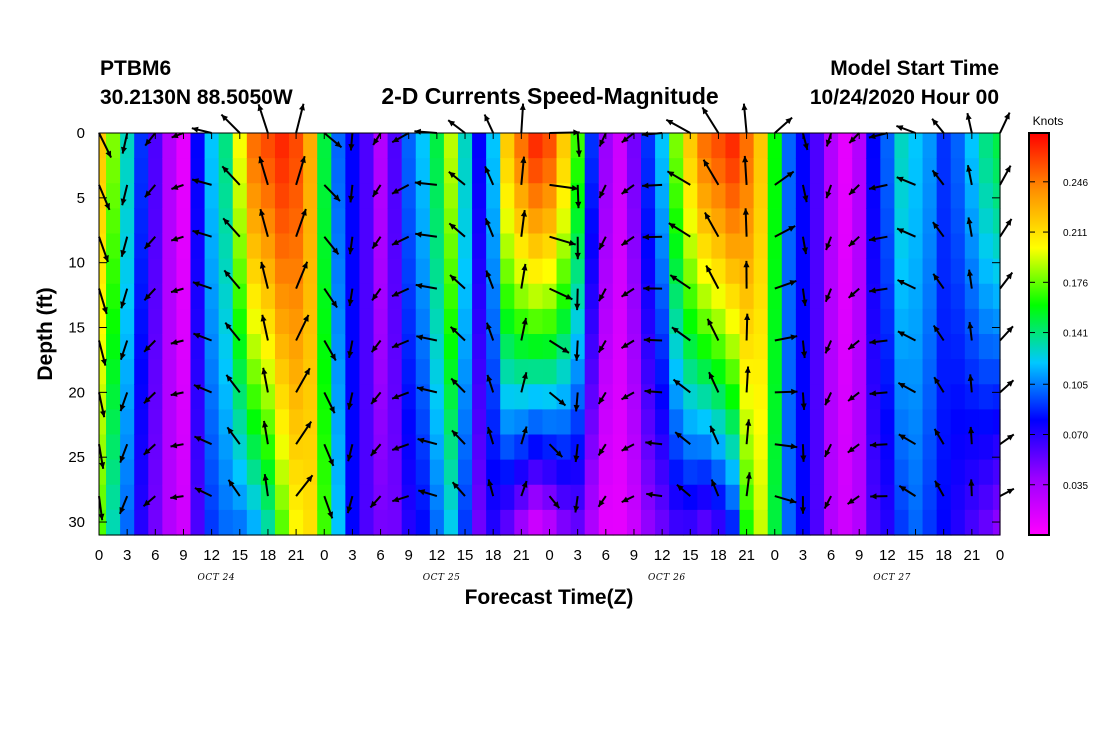  Describe the element at coordinates (1075, 486) in the screenshot. I see `colorbar-tick-label: 0.035` at that location.